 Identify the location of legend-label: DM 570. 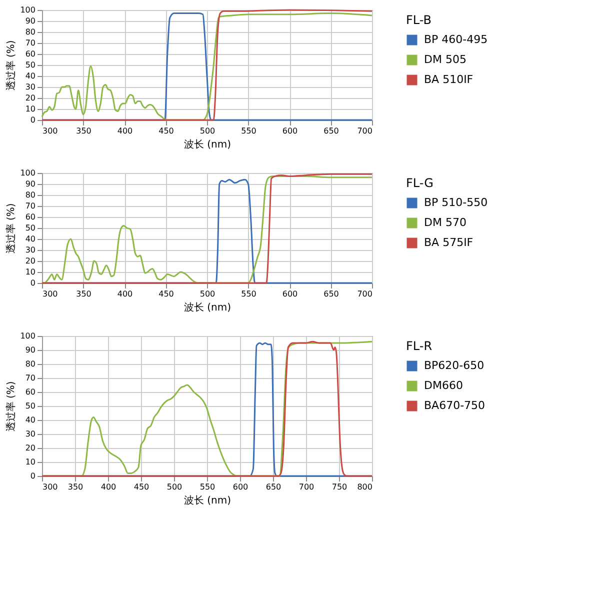
(445, 222).